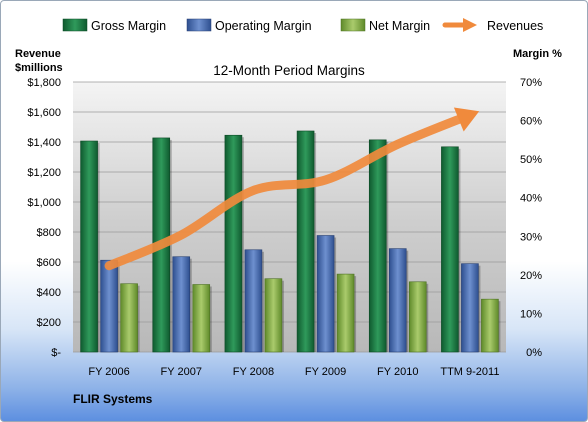 This screenshot has width=588, height=422. Describe the element at coordinates (263, 26) in the screenshot. I see `legend-label-operating-margin: Operating Margin` at that location.